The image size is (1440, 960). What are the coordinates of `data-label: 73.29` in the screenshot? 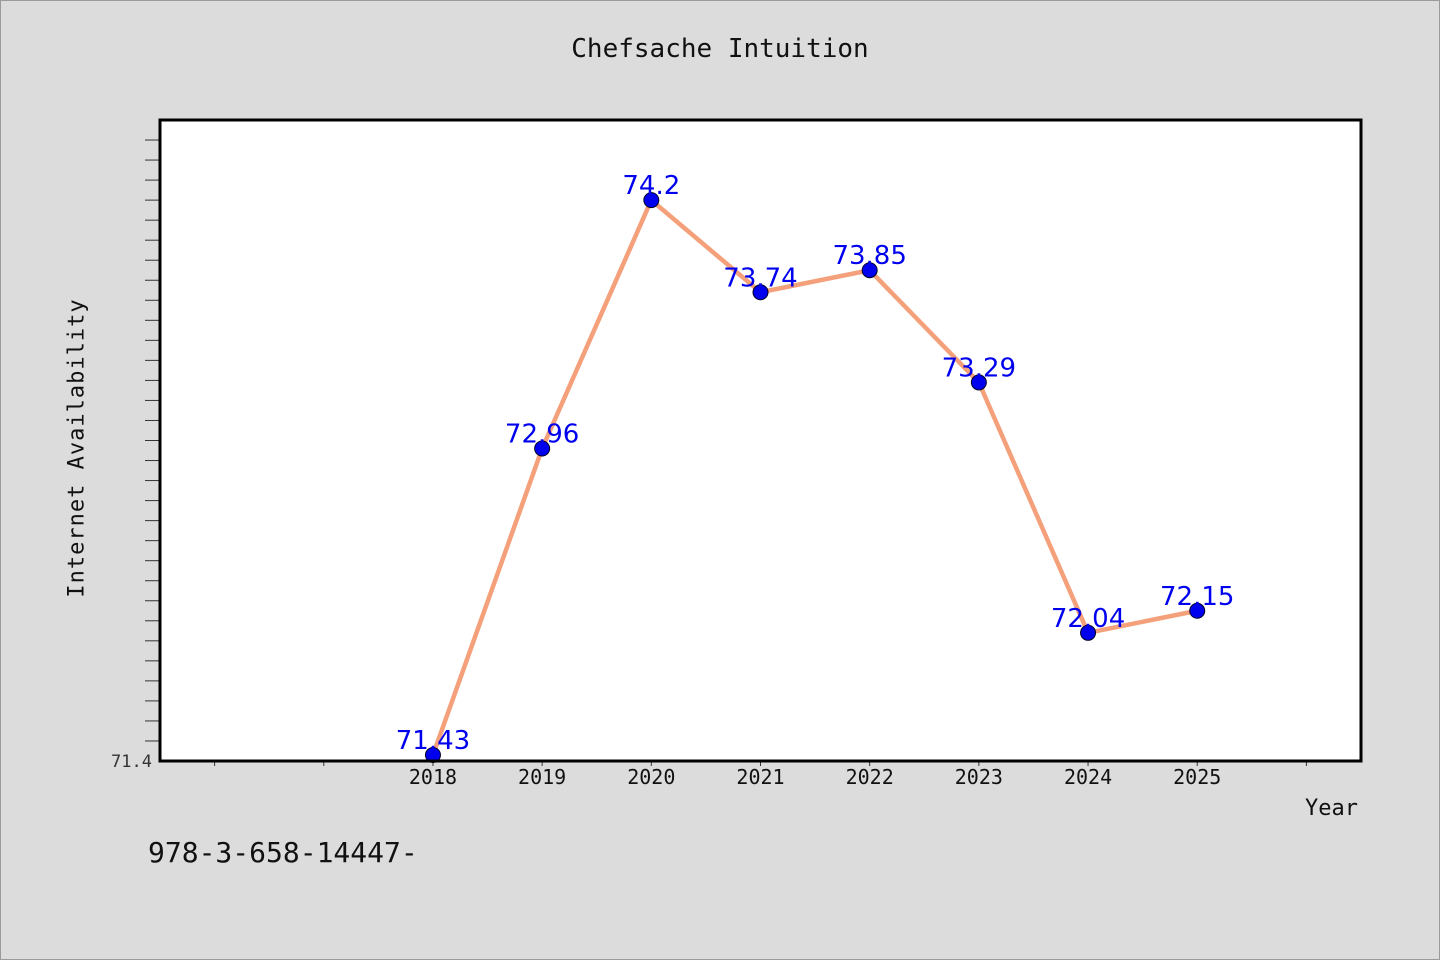 It's located at (979, 368).